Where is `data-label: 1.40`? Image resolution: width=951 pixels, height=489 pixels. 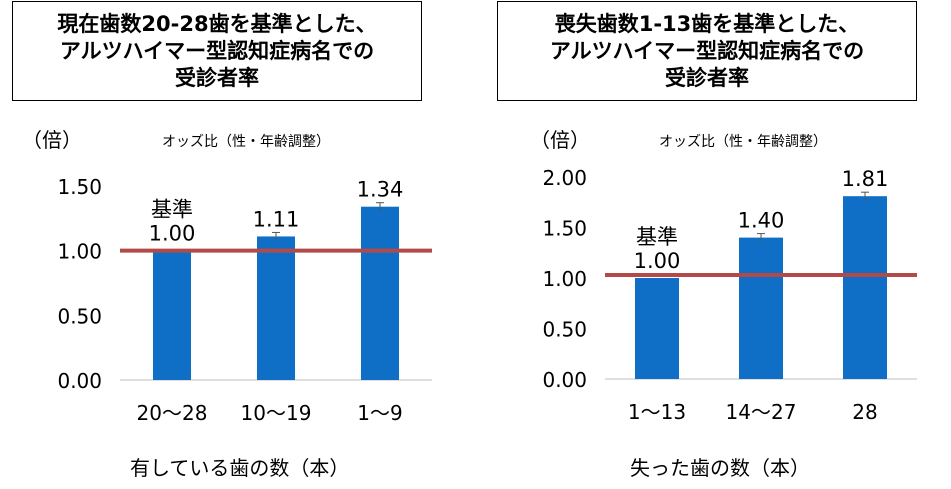
data-label: 1.40 is located at coordinates (761, 221).